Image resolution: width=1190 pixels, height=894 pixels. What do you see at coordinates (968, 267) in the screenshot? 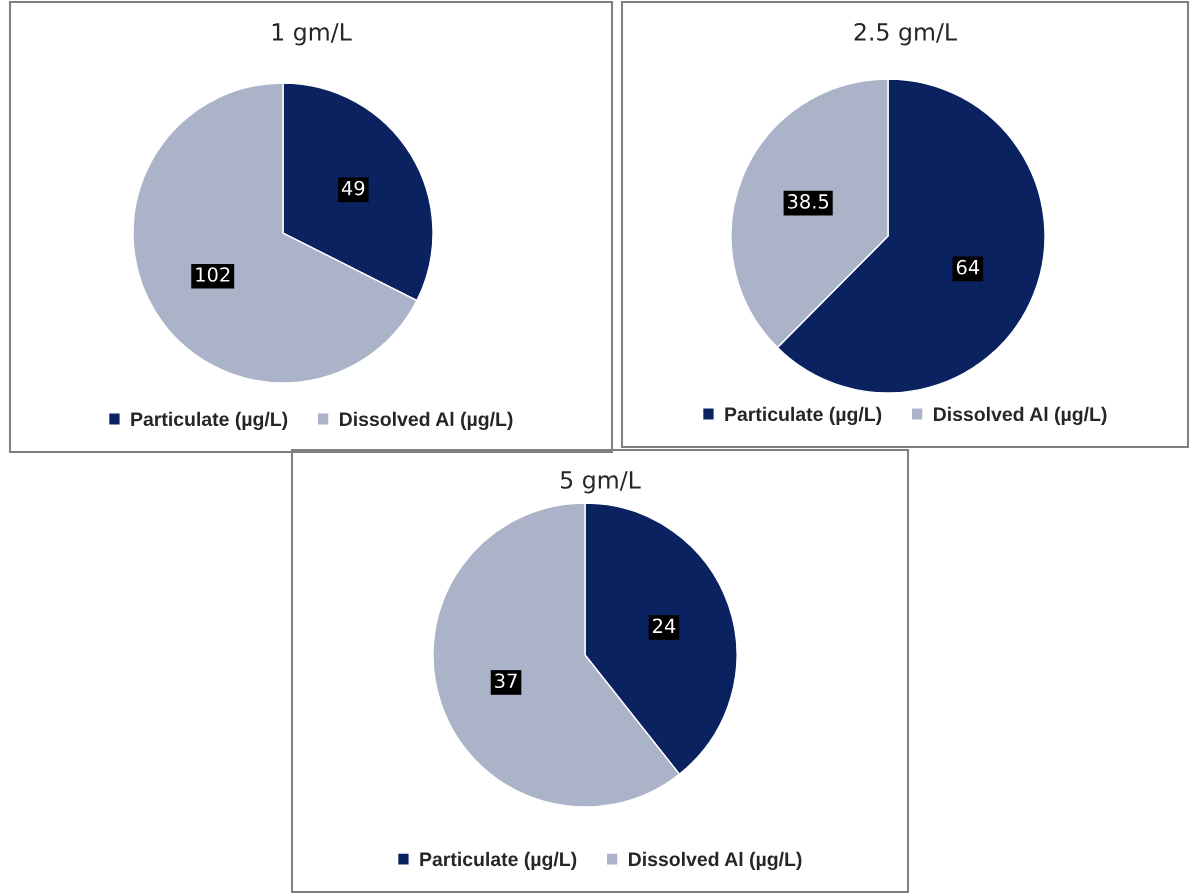
I see `data-label: 64` at bounding box center [968, 267].